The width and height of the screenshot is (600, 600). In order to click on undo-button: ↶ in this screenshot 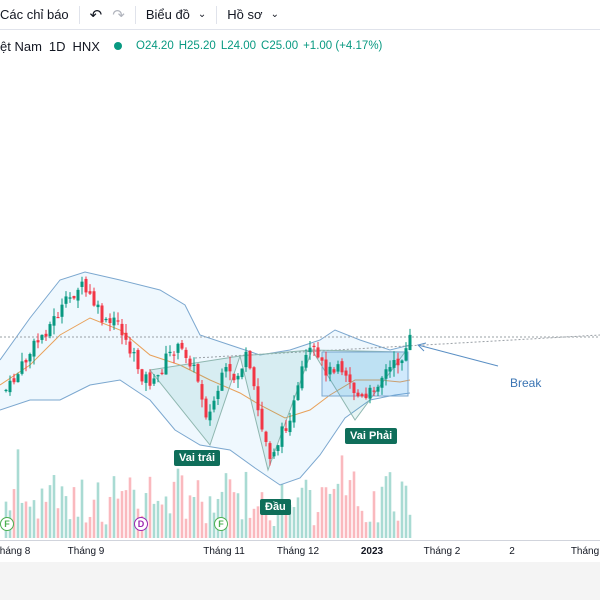, I will do `click(96, 15)`.